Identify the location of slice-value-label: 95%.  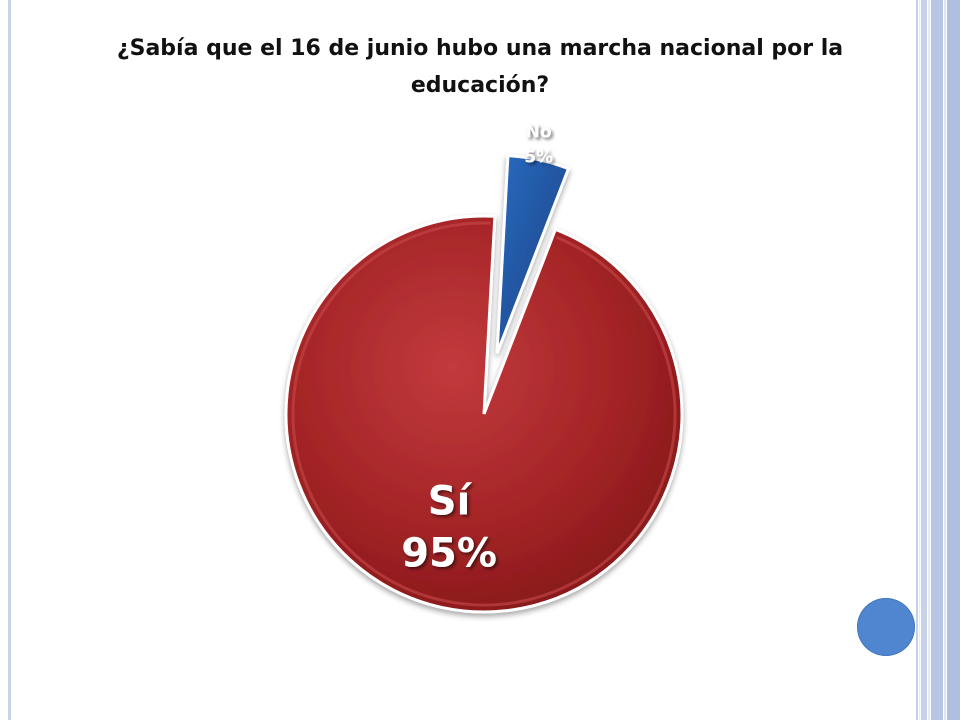
(449, 553).